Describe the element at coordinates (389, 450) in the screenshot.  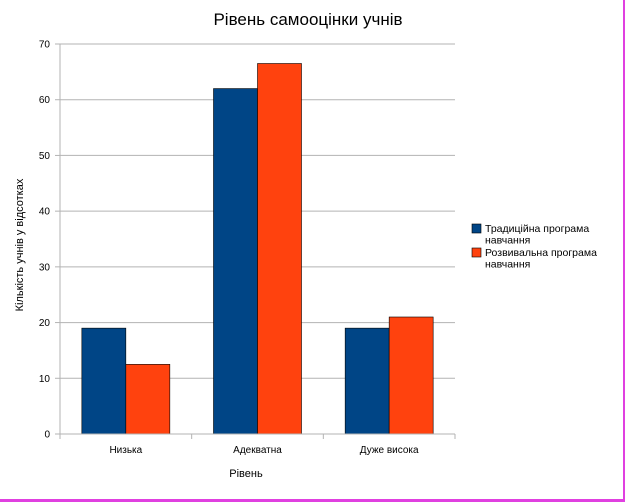
I see `x-tick-label: Дуже висока` at that location.